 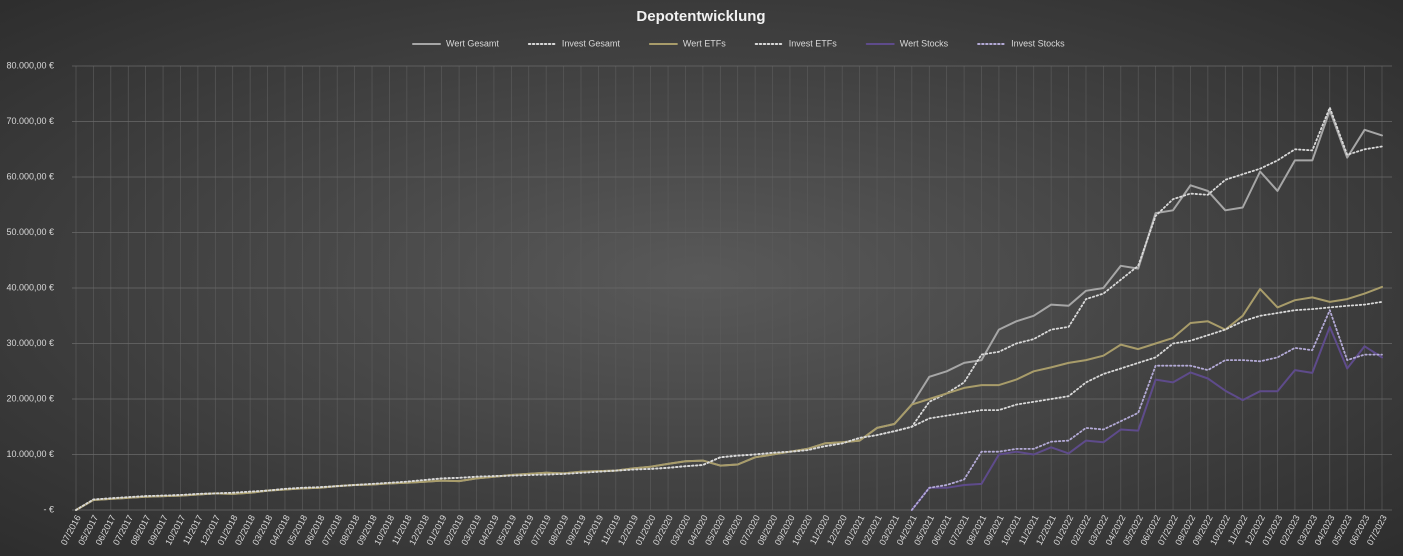 I want to click on legend-label: Wert Stocks, so click(x=924, y=43).